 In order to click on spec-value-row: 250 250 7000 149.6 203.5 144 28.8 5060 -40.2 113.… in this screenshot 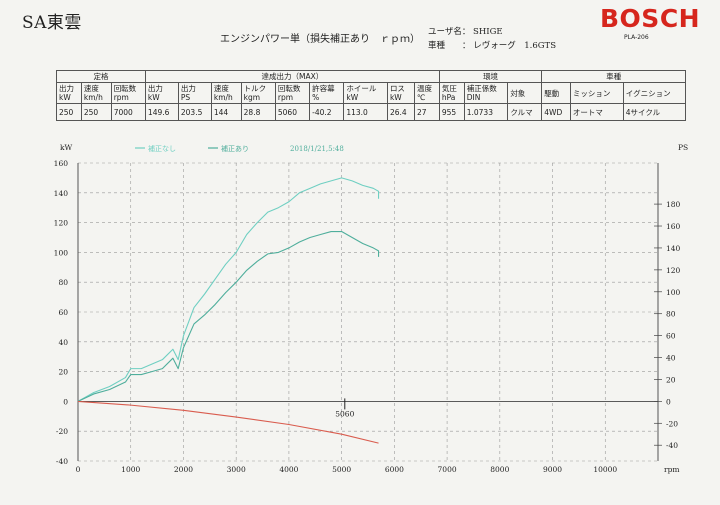, I will do `click(371, 112)`.